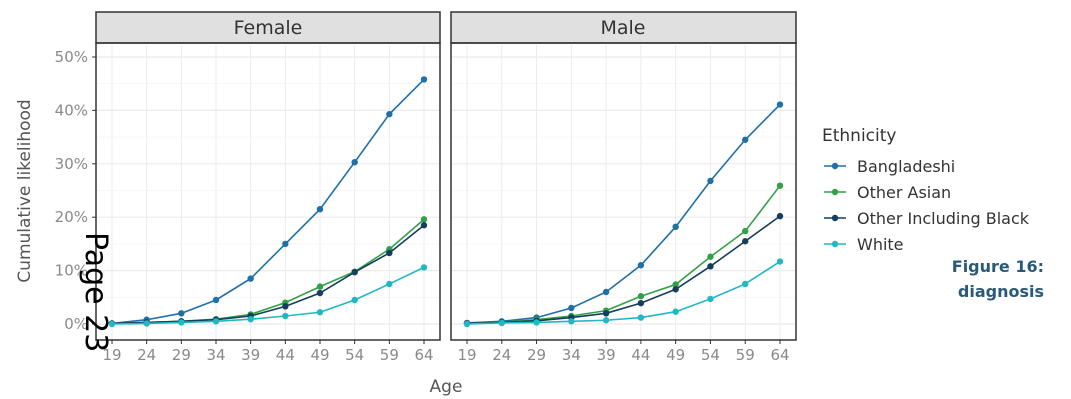  I want to click on panel-male-label: Male, so click(622, 28).